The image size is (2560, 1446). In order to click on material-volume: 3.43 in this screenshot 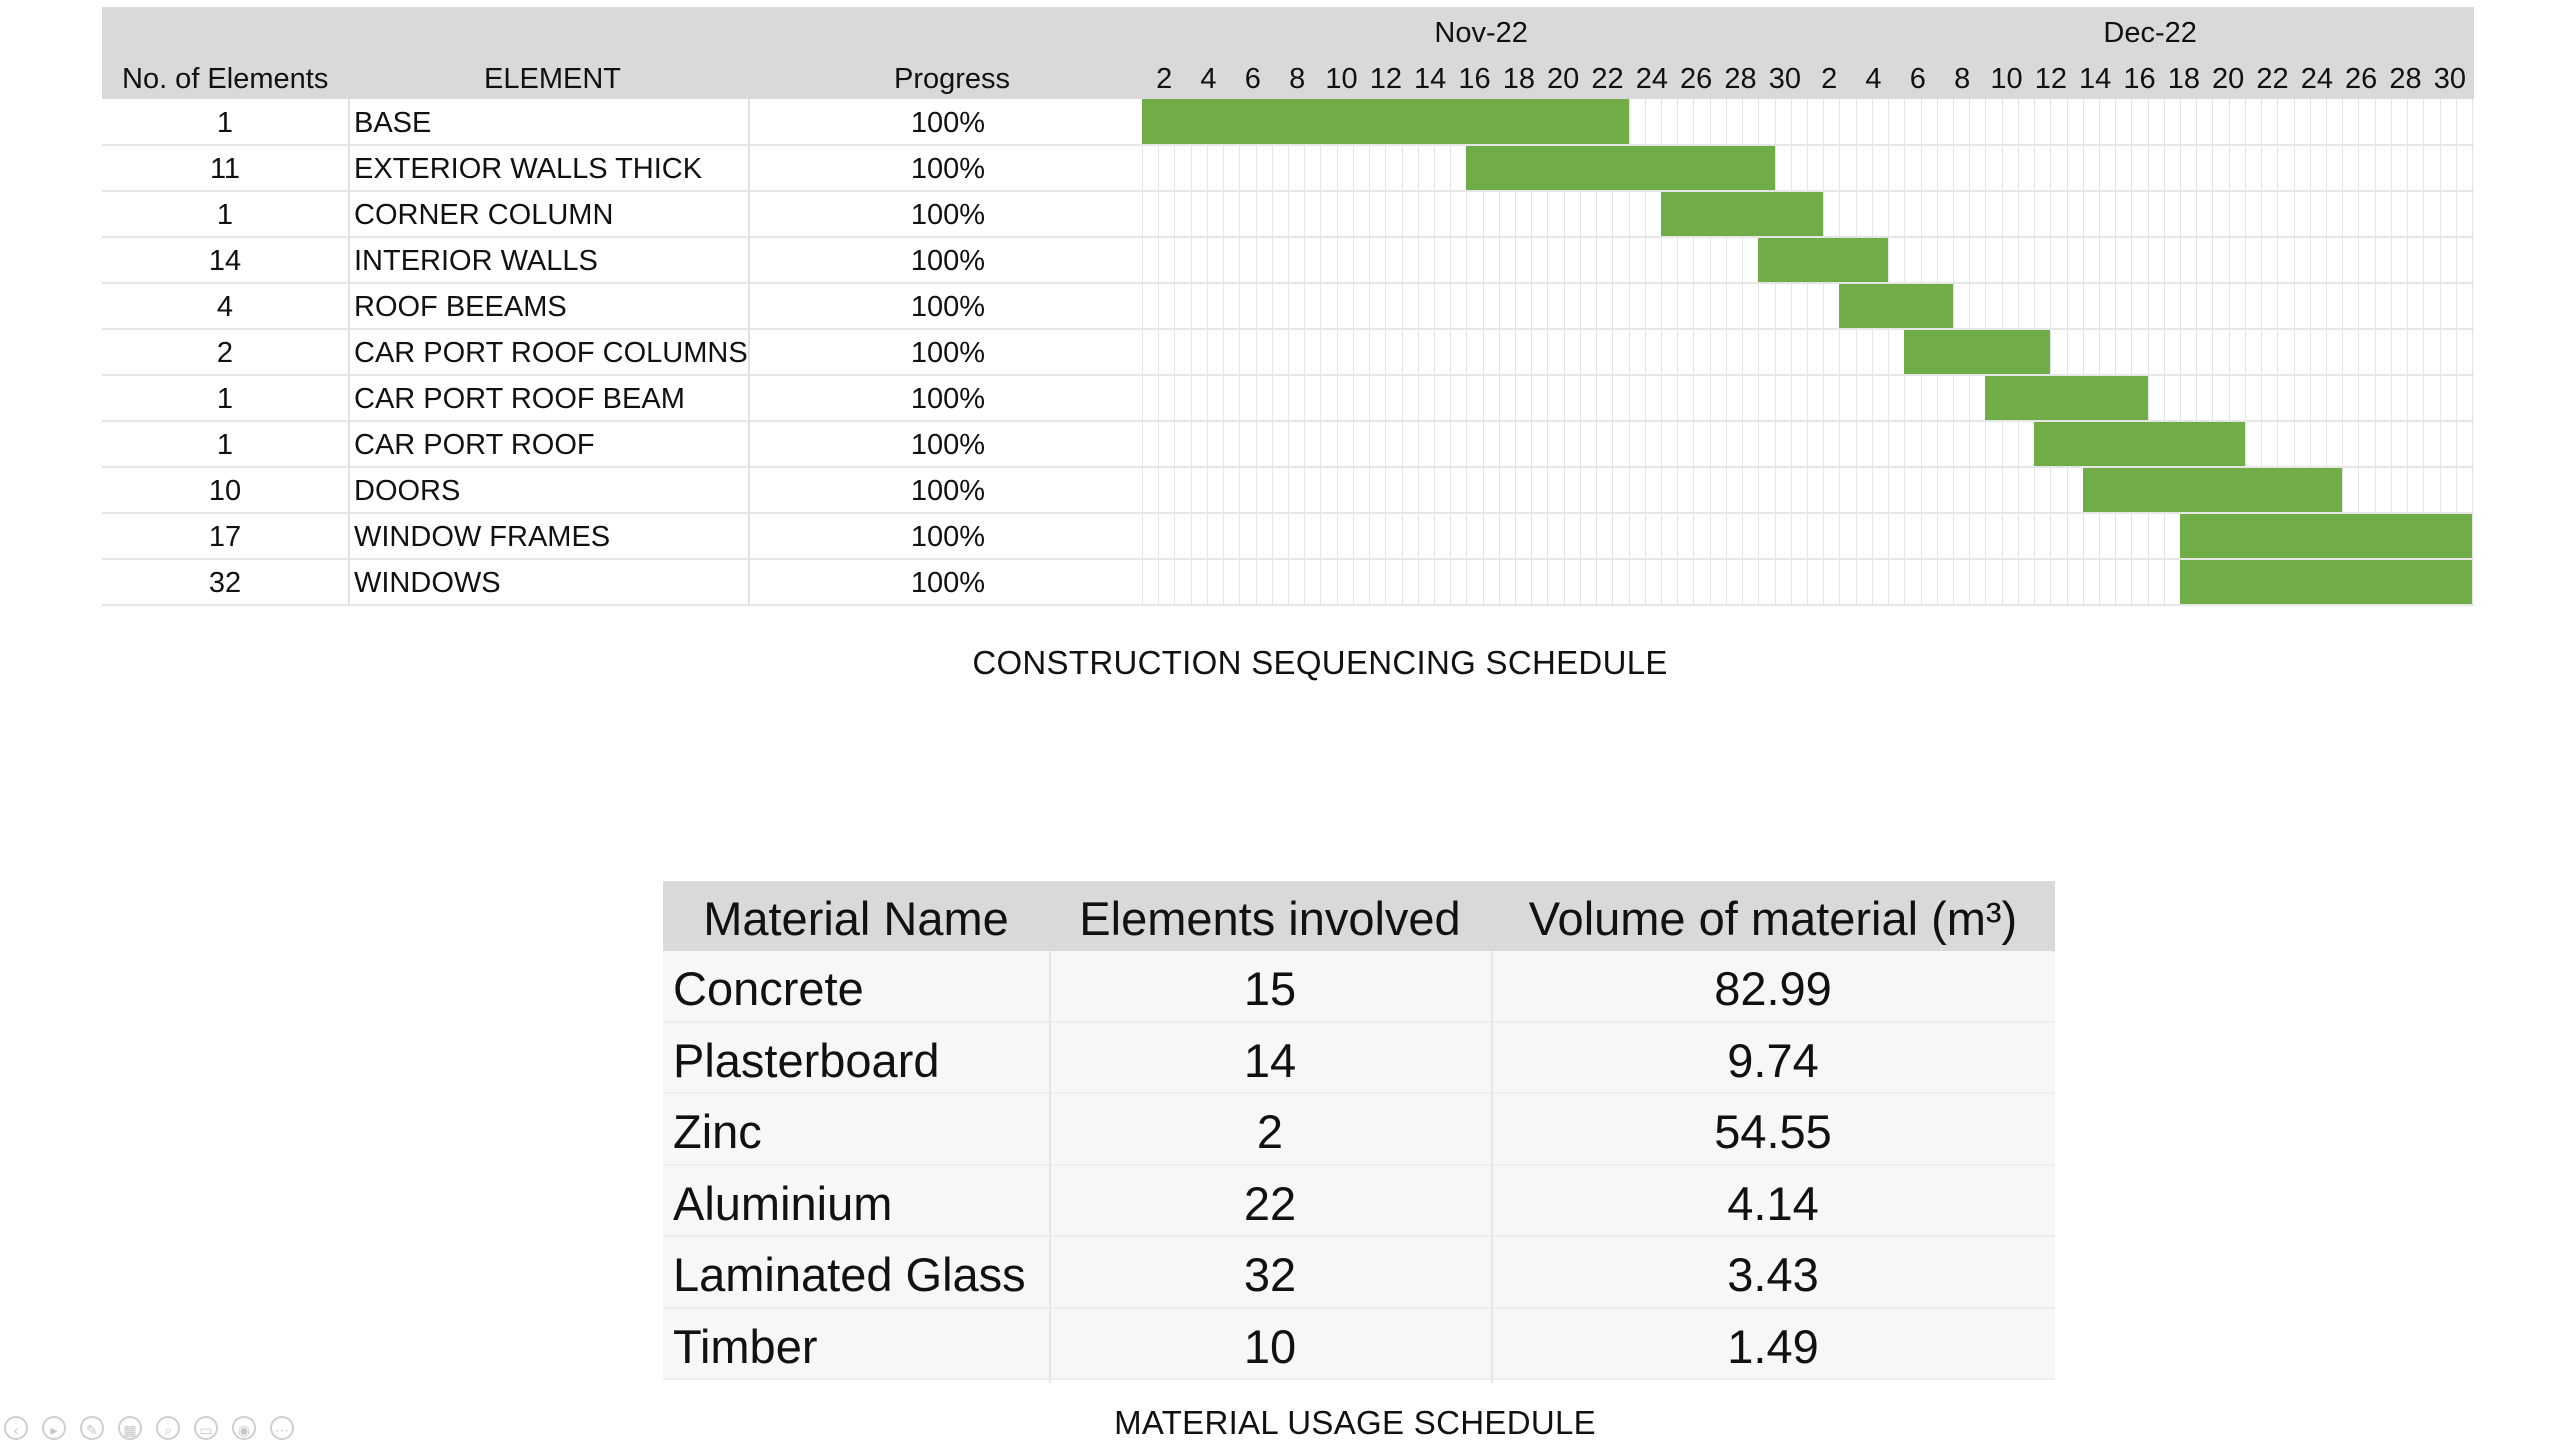, I will do `click(1773, 1274)`.